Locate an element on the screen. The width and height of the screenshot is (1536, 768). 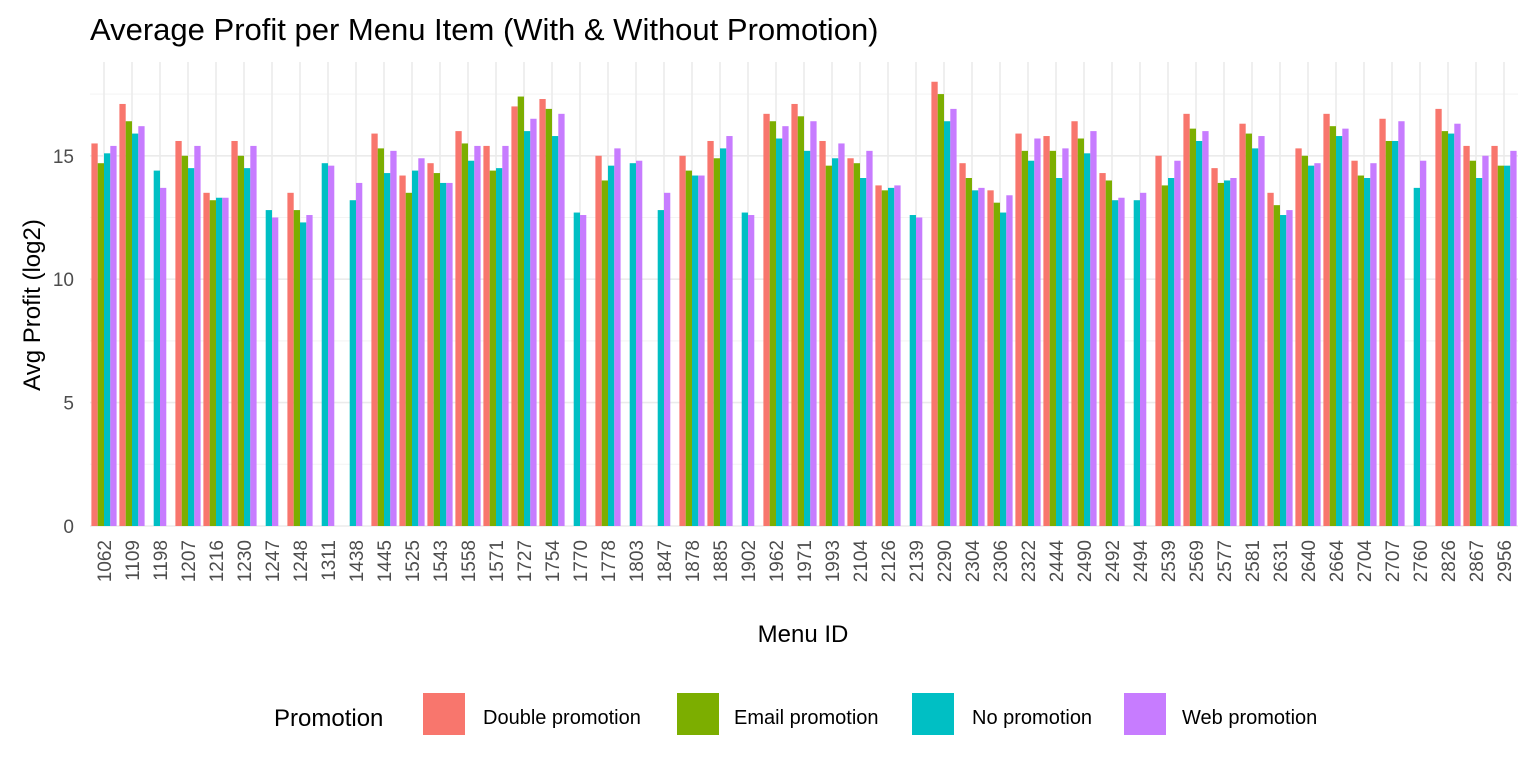
bar-2492-web-promotion is located at coordinates (1121, 361).